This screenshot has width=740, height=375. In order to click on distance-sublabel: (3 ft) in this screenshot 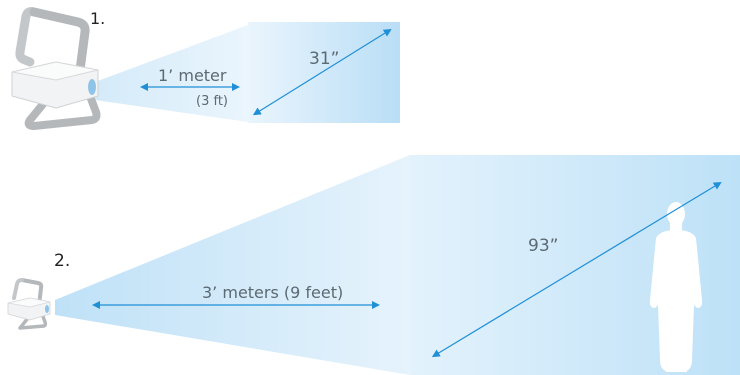, I will do `click(212, 101)`.